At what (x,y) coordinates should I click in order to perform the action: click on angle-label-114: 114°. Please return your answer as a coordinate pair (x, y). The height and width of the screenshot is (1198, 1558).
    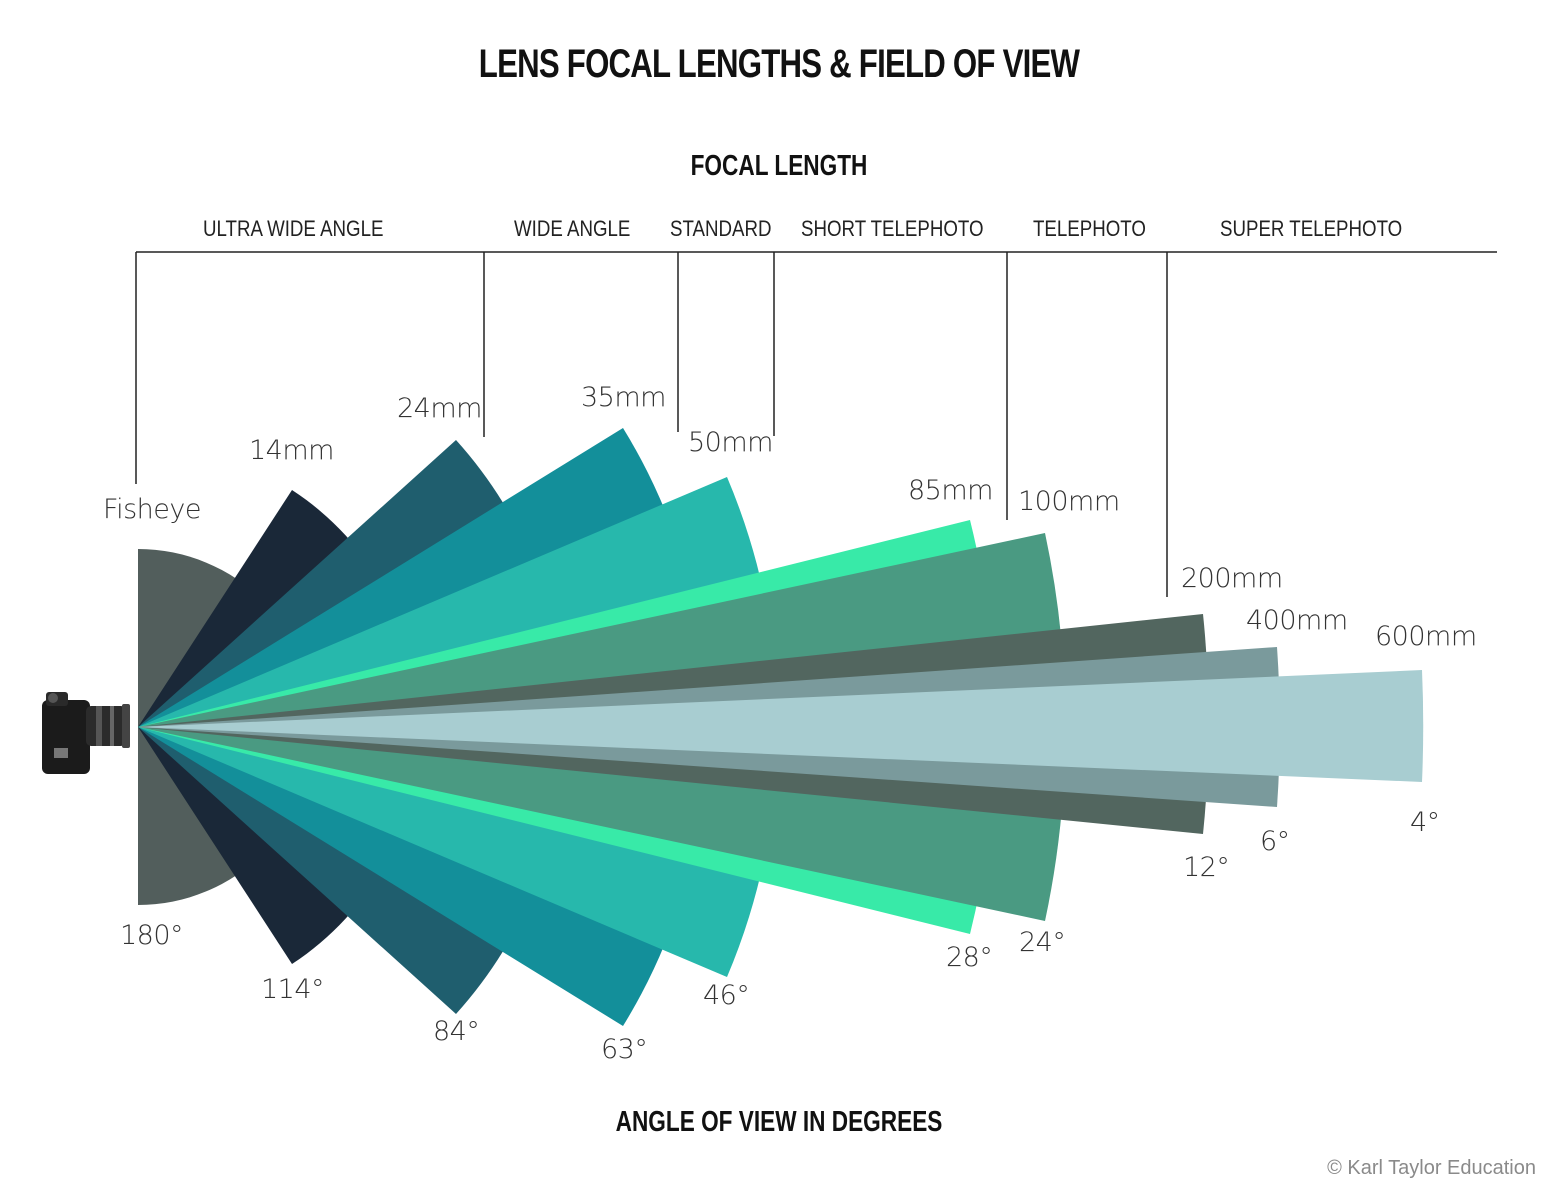
    Looking at the image, I should click on (293, 989).